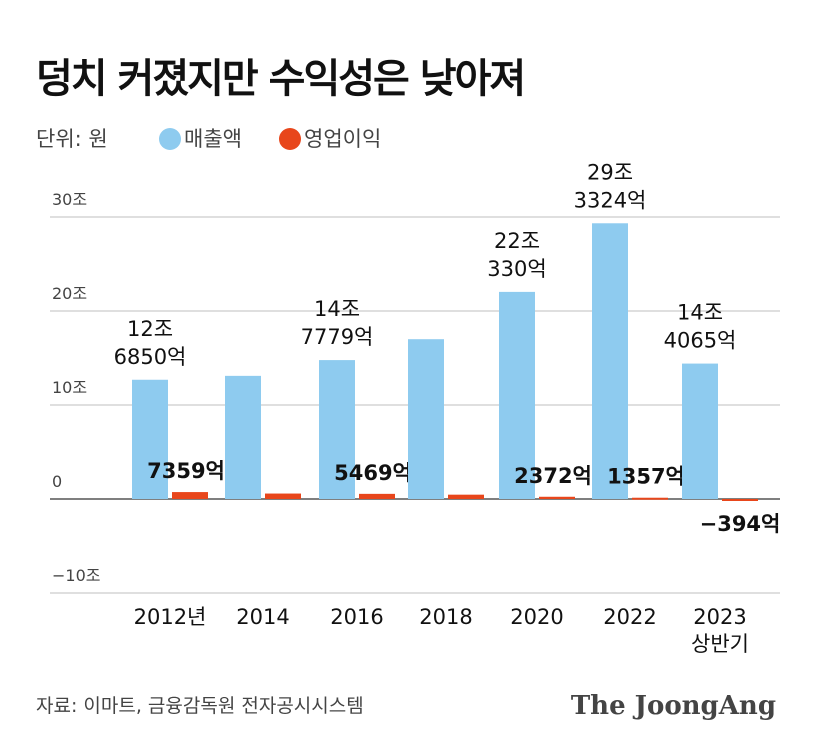 The width and height of the screenshot is (830, 752). I want to click on legend-swatch-profit, so click(290, 139).